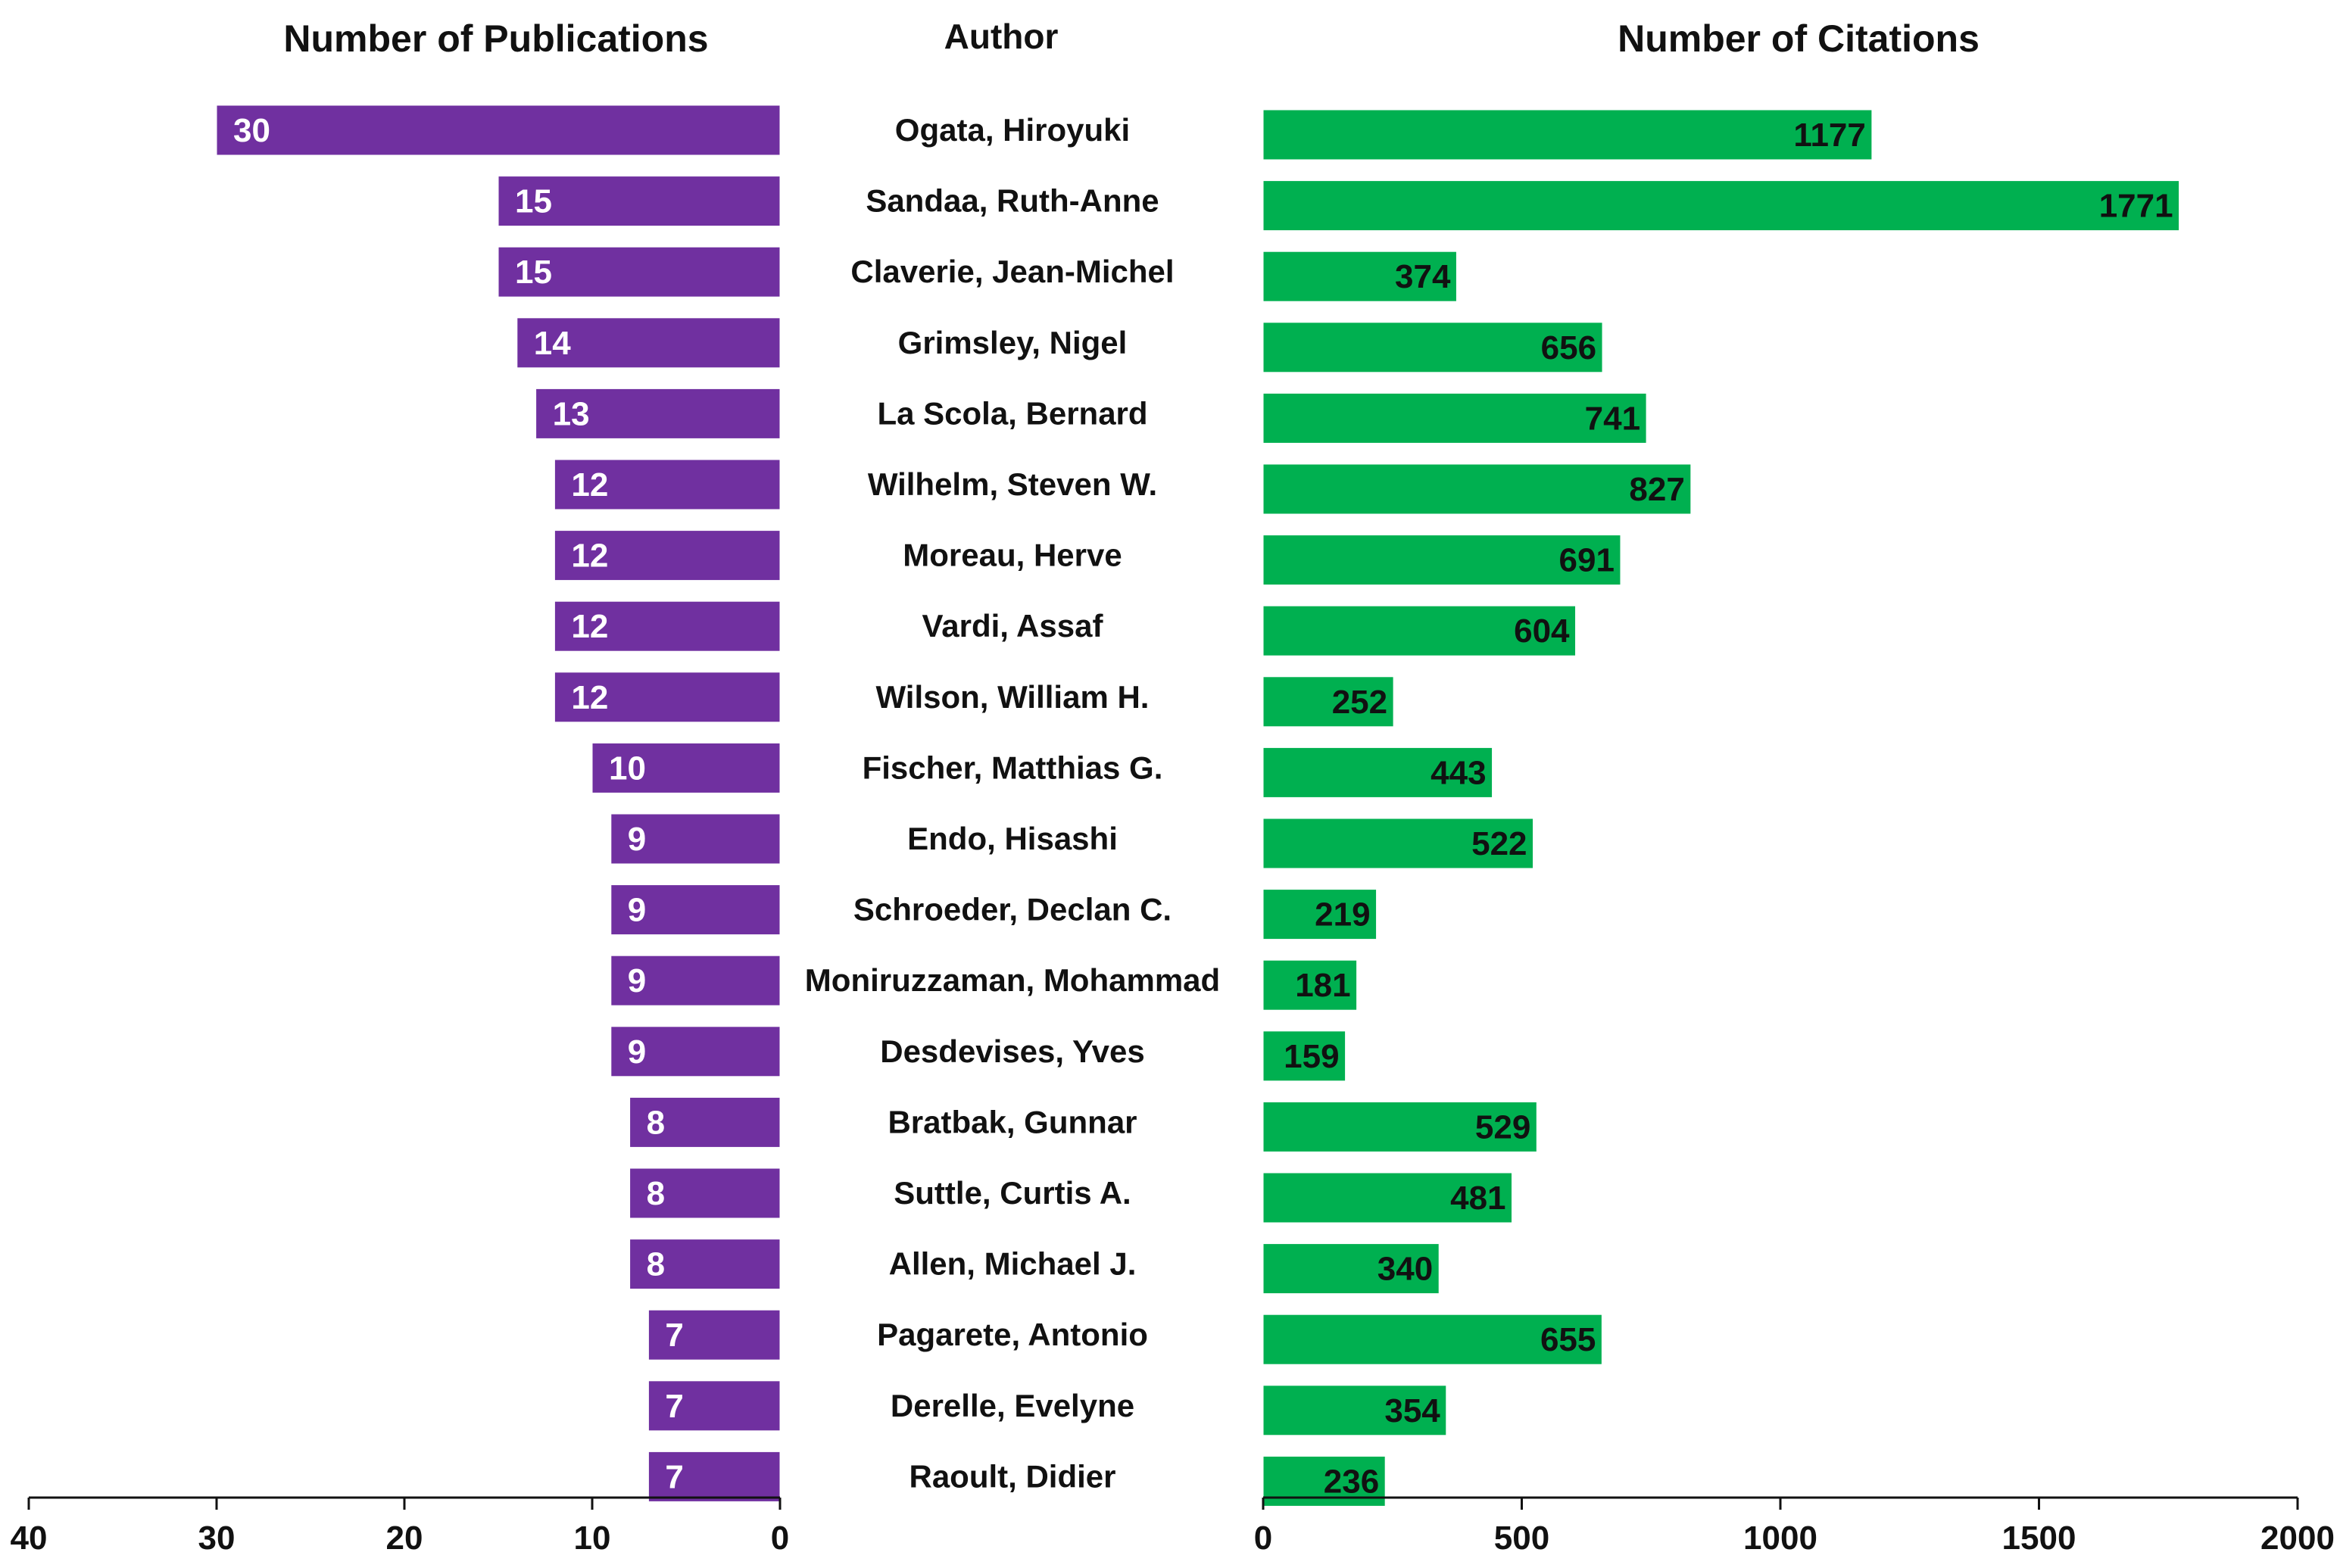  What do you see at coordinates (1322, 986) in the screenshot?
I see `citation-value-label: 181` at bounding box center [1322, 986].